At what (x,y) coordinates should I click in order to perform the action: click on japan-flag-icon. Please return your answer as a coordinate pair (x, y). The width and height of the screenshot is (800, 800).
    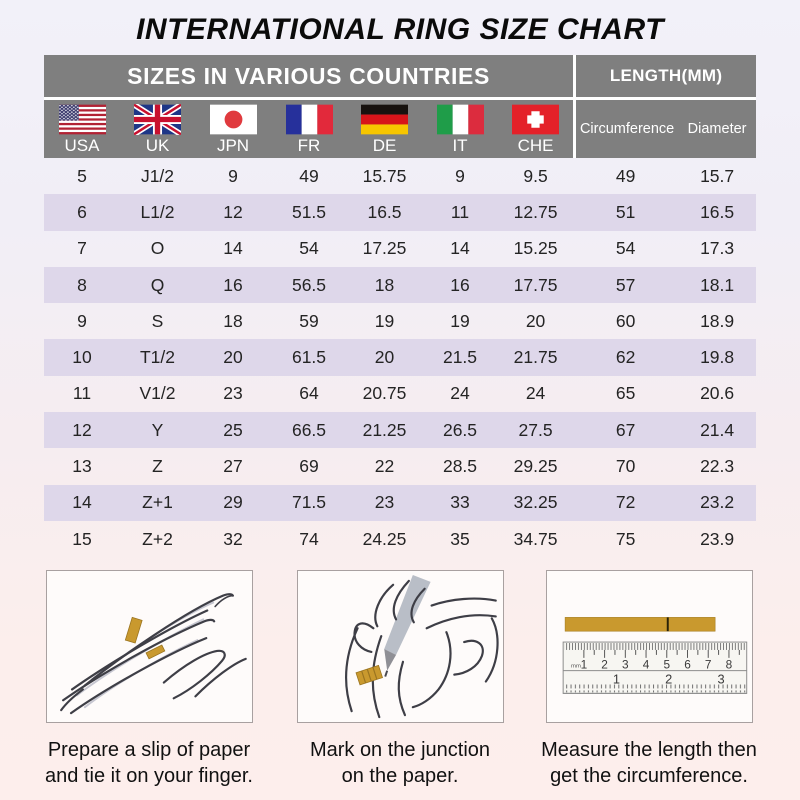
    Looking at the image, I should click on (233, 119).